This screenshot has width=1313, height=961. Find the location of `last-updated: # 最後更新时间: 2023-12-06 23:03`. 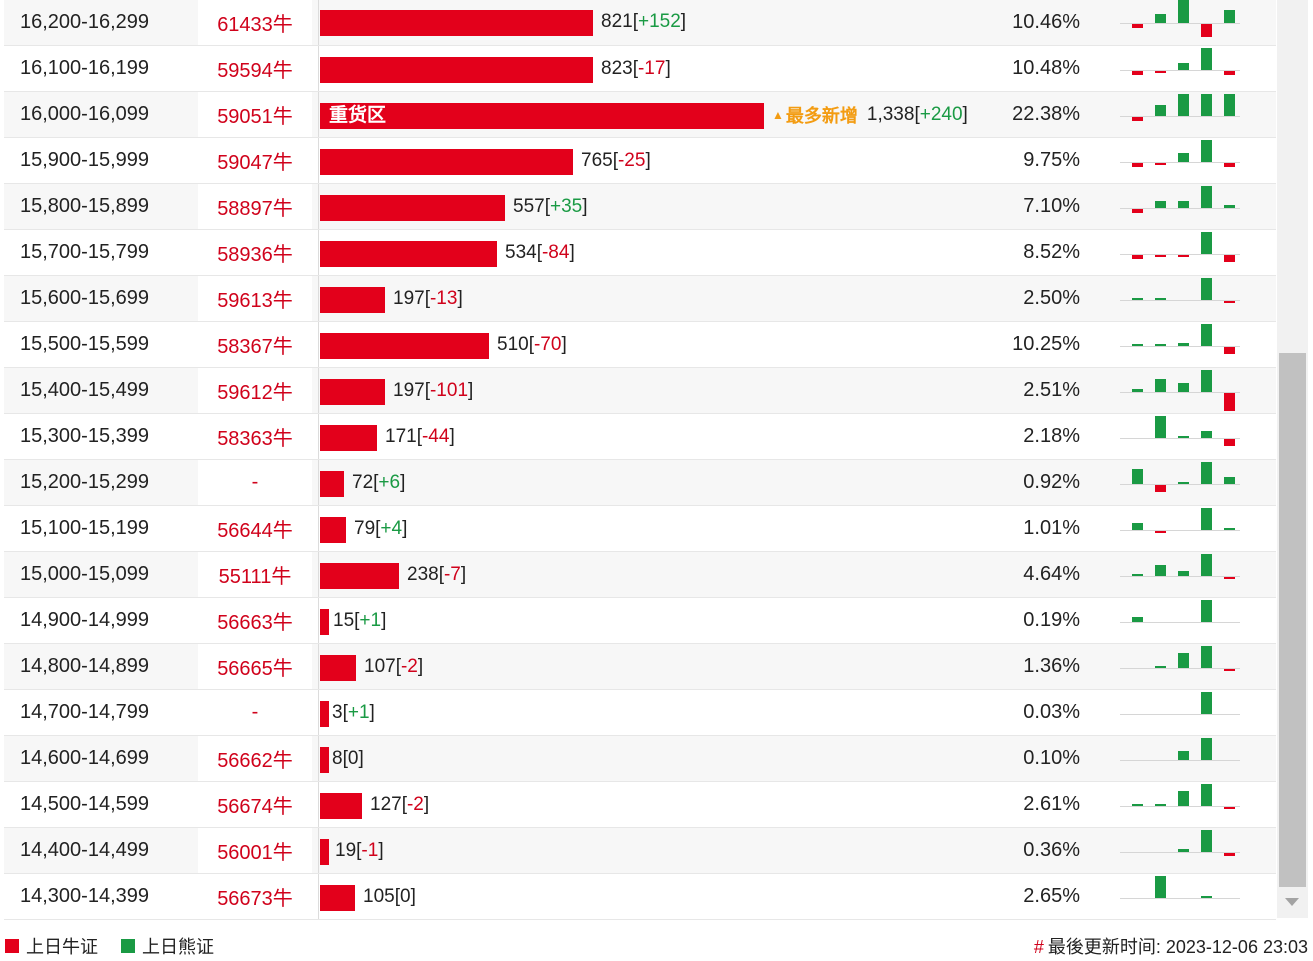

last-updated: # 最後更新时间: 2023-12-06 23:03 is located at coordinates (1171, 946).